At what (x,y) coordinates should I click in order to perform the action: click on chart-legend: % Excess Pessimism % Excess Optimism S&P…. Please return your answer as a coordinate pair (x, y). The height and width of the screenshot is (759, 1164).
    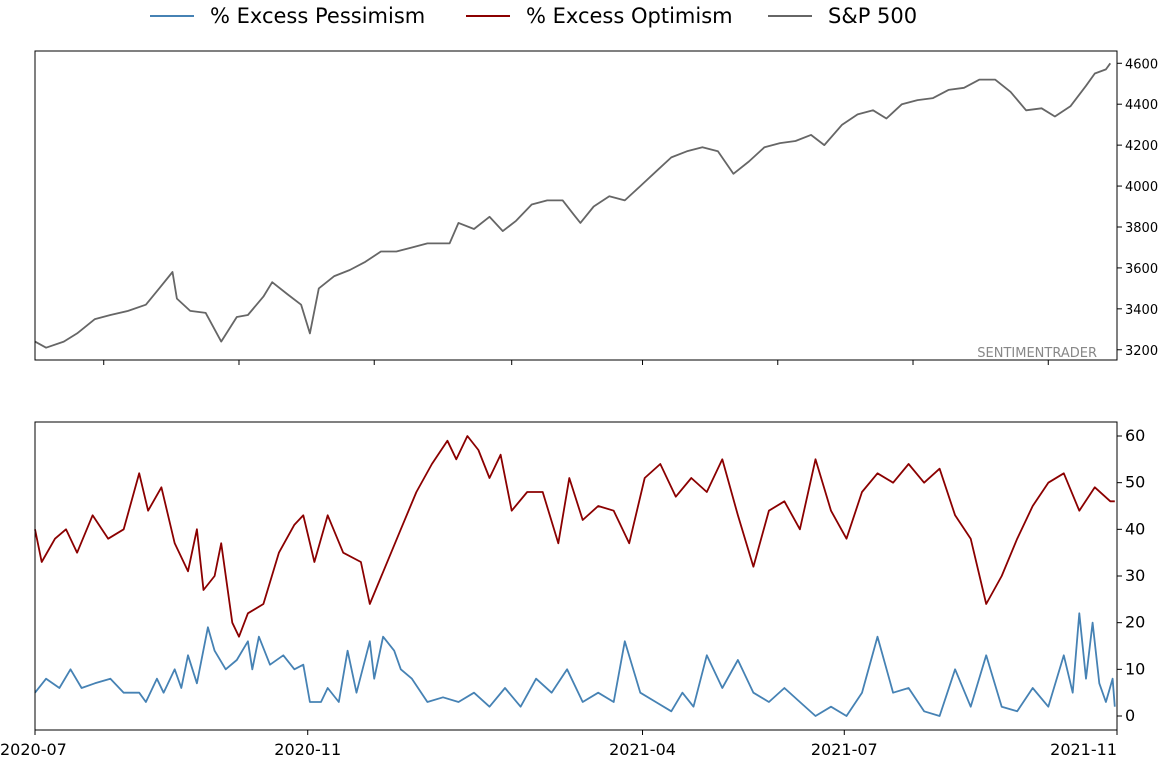
    Looking at the image, I should click on (582, 17).